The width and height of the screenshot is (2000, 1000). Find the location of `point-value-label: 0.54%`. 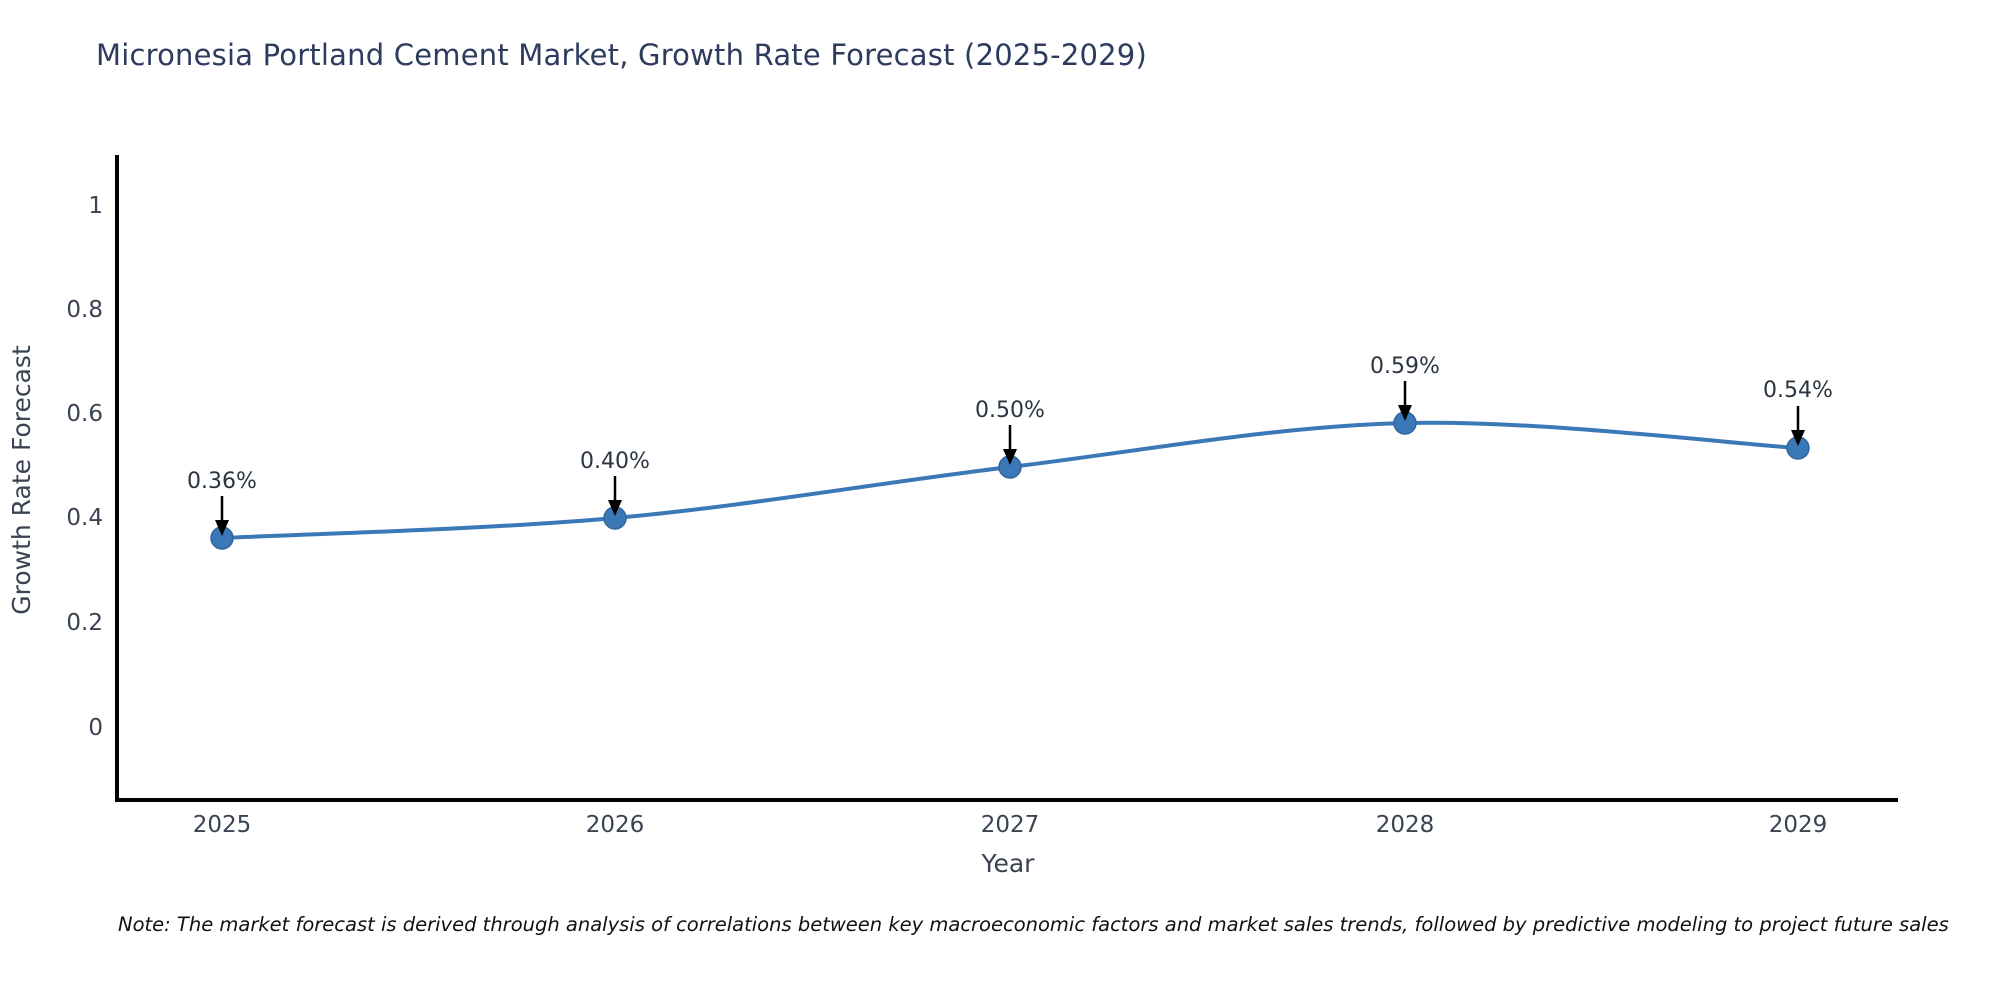

point-value-label: 0.54% is located at coordinates (1798, 390).